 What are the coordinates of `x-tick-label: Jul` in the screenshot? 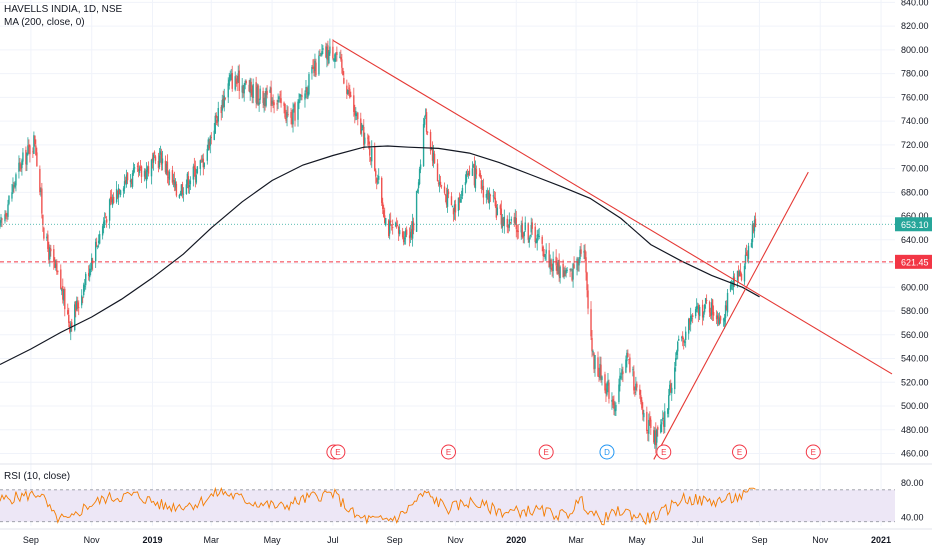 It's located at (698, 540).